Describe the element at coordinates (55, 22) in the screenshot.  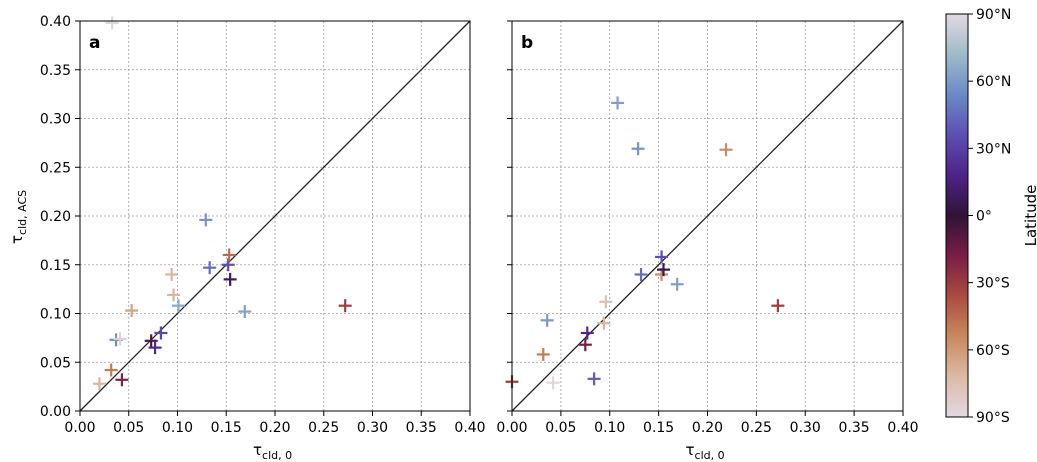
I see `panel-a-y-tick-label: 0.40` at that location.